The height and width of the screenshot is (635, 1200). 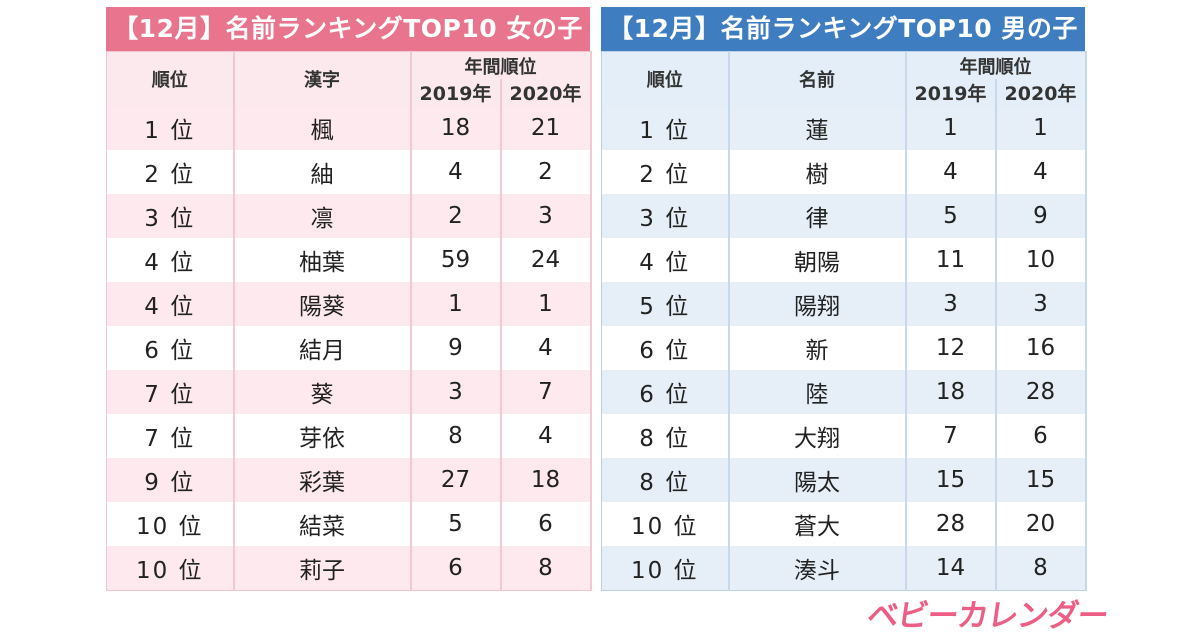 What do you see at coordinates (456, 568) in the screenshot?
I see `rank-2019-cell: 6` at bounding box center [456, 568].